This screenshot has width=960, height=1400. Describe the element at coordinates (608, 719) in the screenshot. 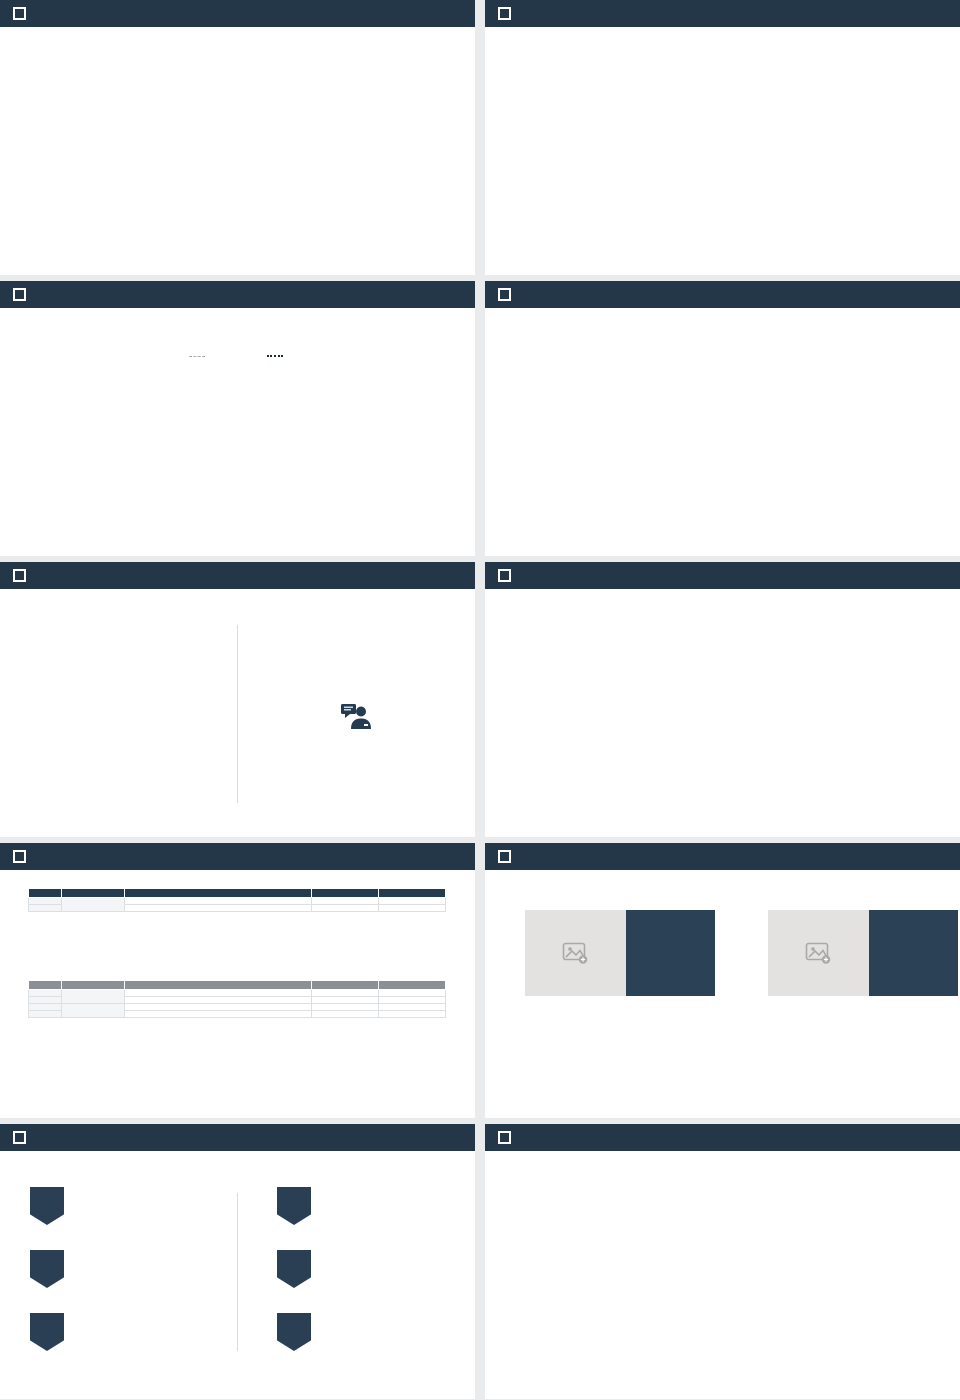

I see `quarter-donut-chart` at that location.